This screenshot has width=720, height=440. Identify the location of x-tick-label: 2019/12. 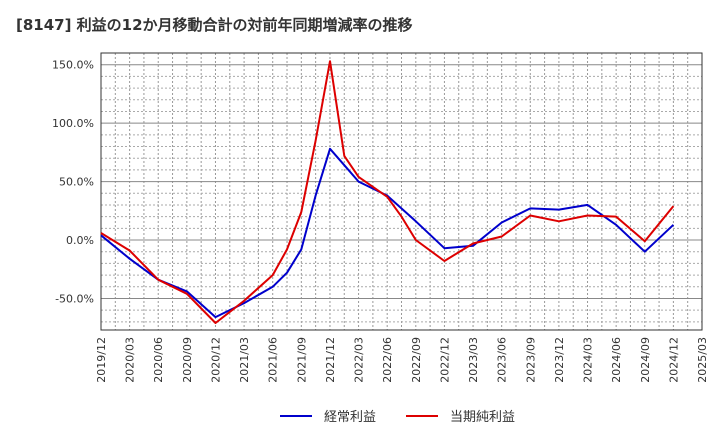
(101, 360).